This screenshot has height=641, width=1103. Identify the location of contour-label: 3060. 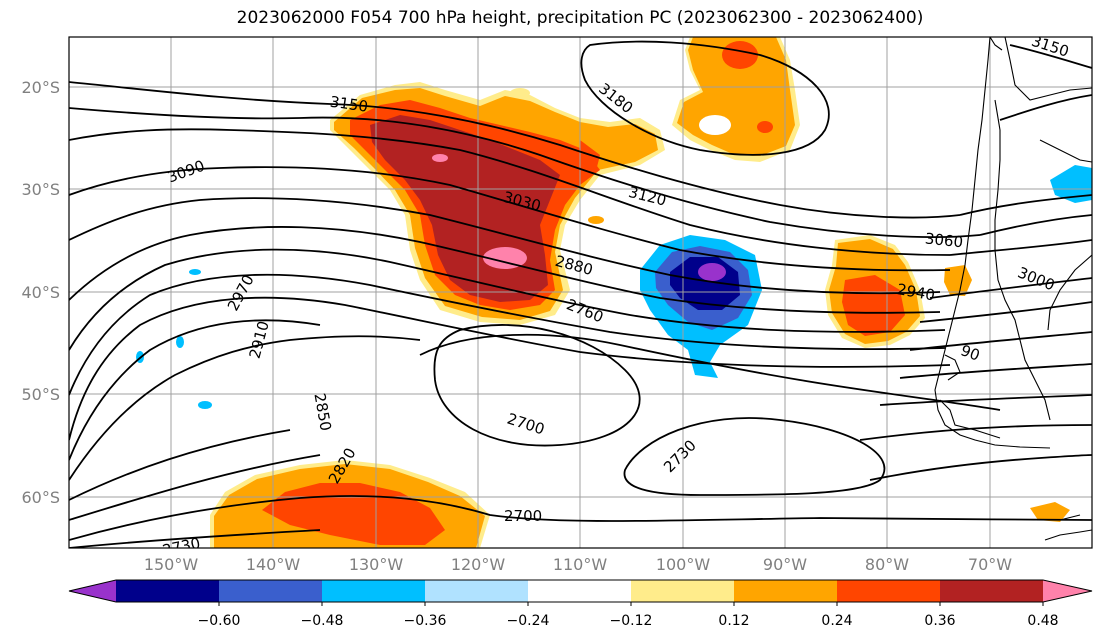
(944, 240).